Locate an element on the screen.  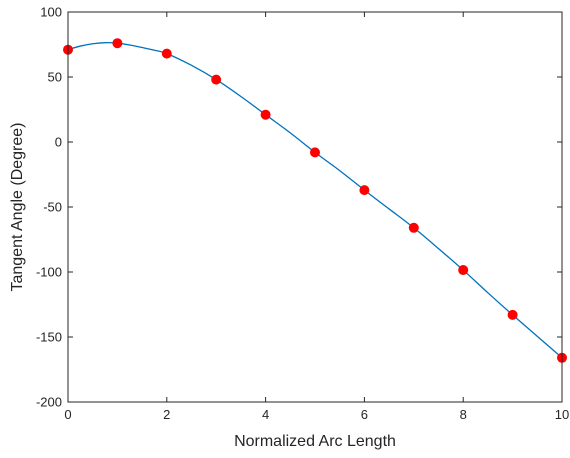
x-tick-label: 10 is located at coordinates (562, 414).